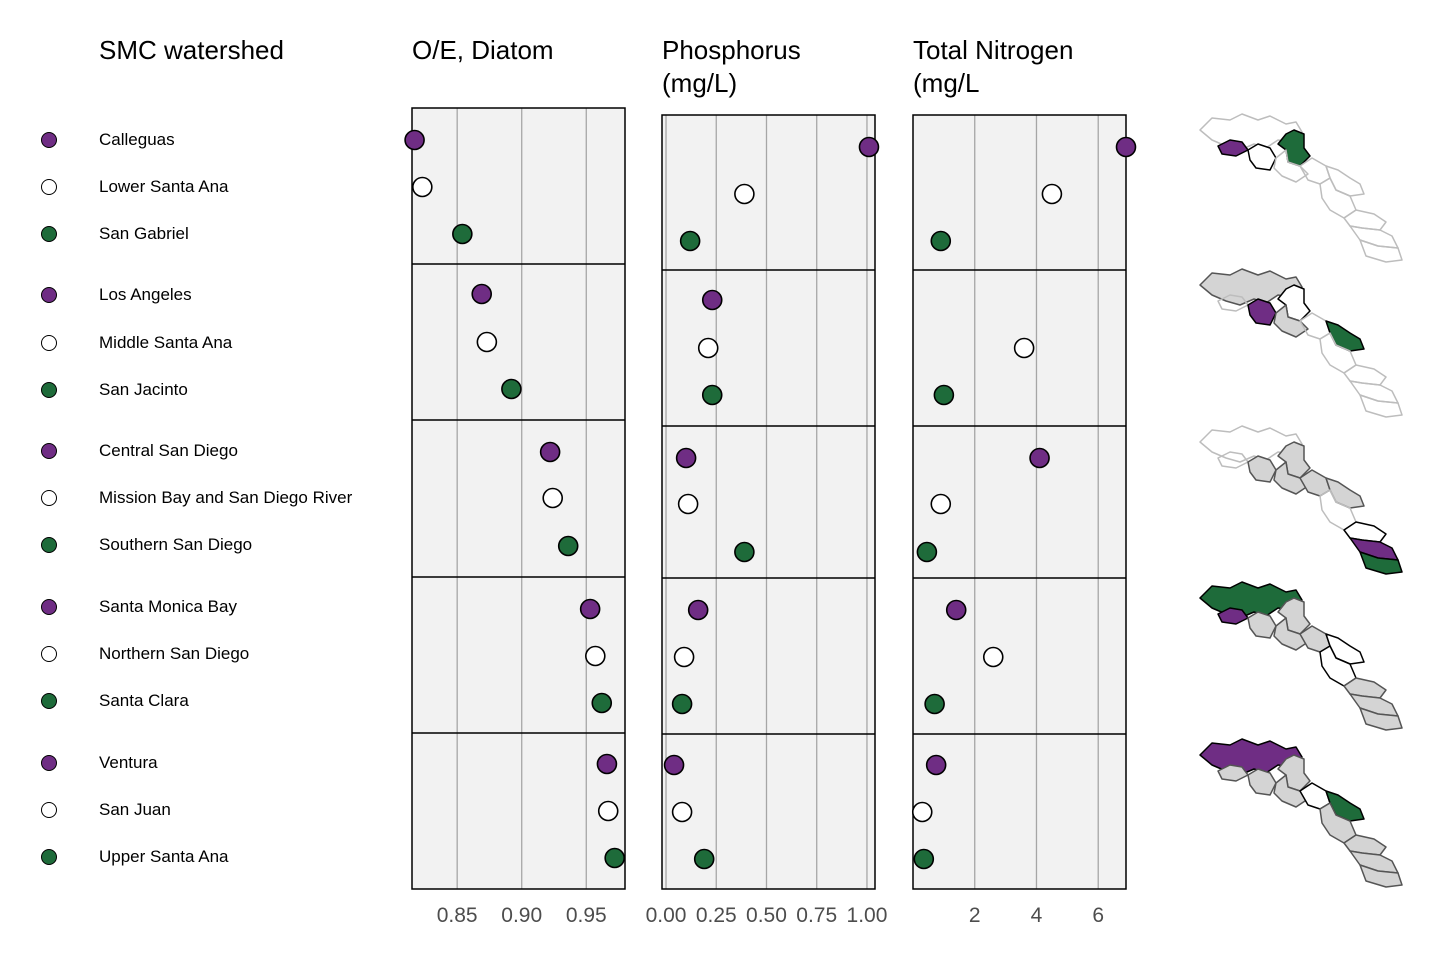  I want to click on legend-label: Northern San Diego, so click(174, 653).